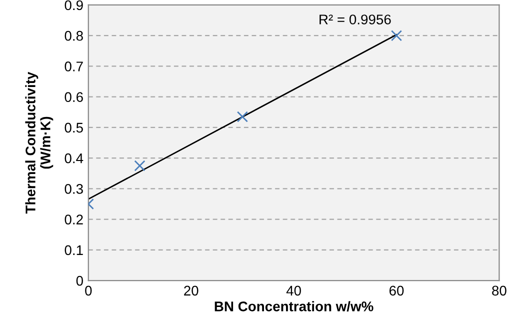  Describe the element at coordinates (79, 281) in the screenshot. I see `y-tick-label: 0` at that location.